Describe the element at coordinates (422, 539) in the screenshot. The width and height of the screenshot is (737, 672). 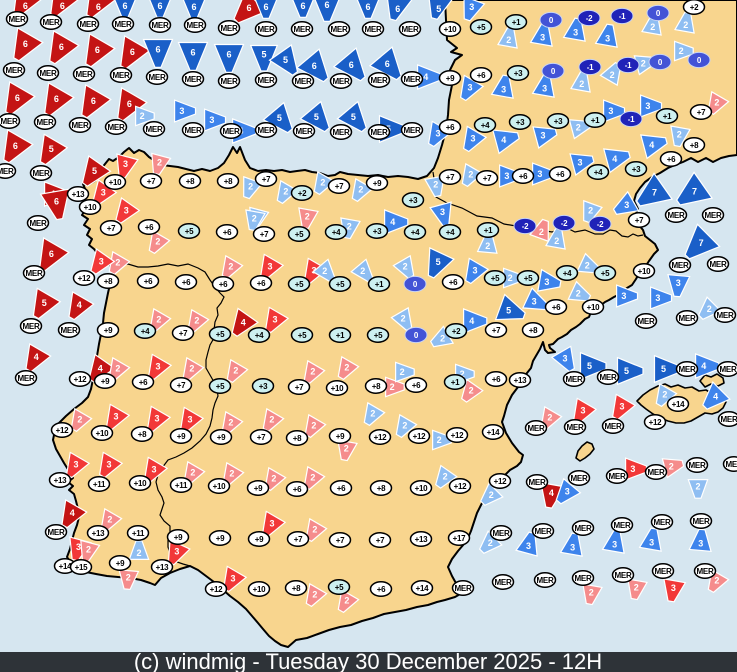
I see `svg-text: +13` at that location.